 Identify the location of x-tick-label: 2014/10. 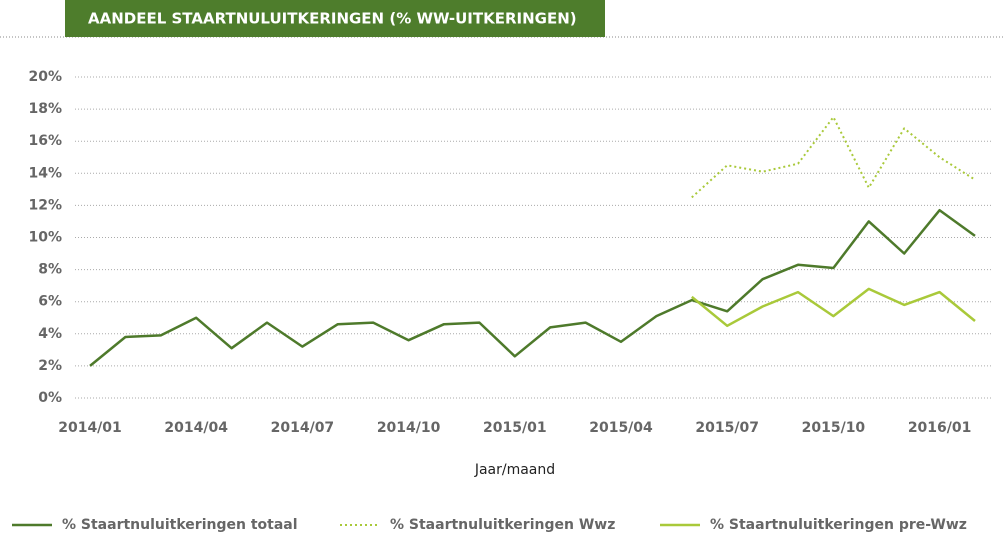
(409, 428).